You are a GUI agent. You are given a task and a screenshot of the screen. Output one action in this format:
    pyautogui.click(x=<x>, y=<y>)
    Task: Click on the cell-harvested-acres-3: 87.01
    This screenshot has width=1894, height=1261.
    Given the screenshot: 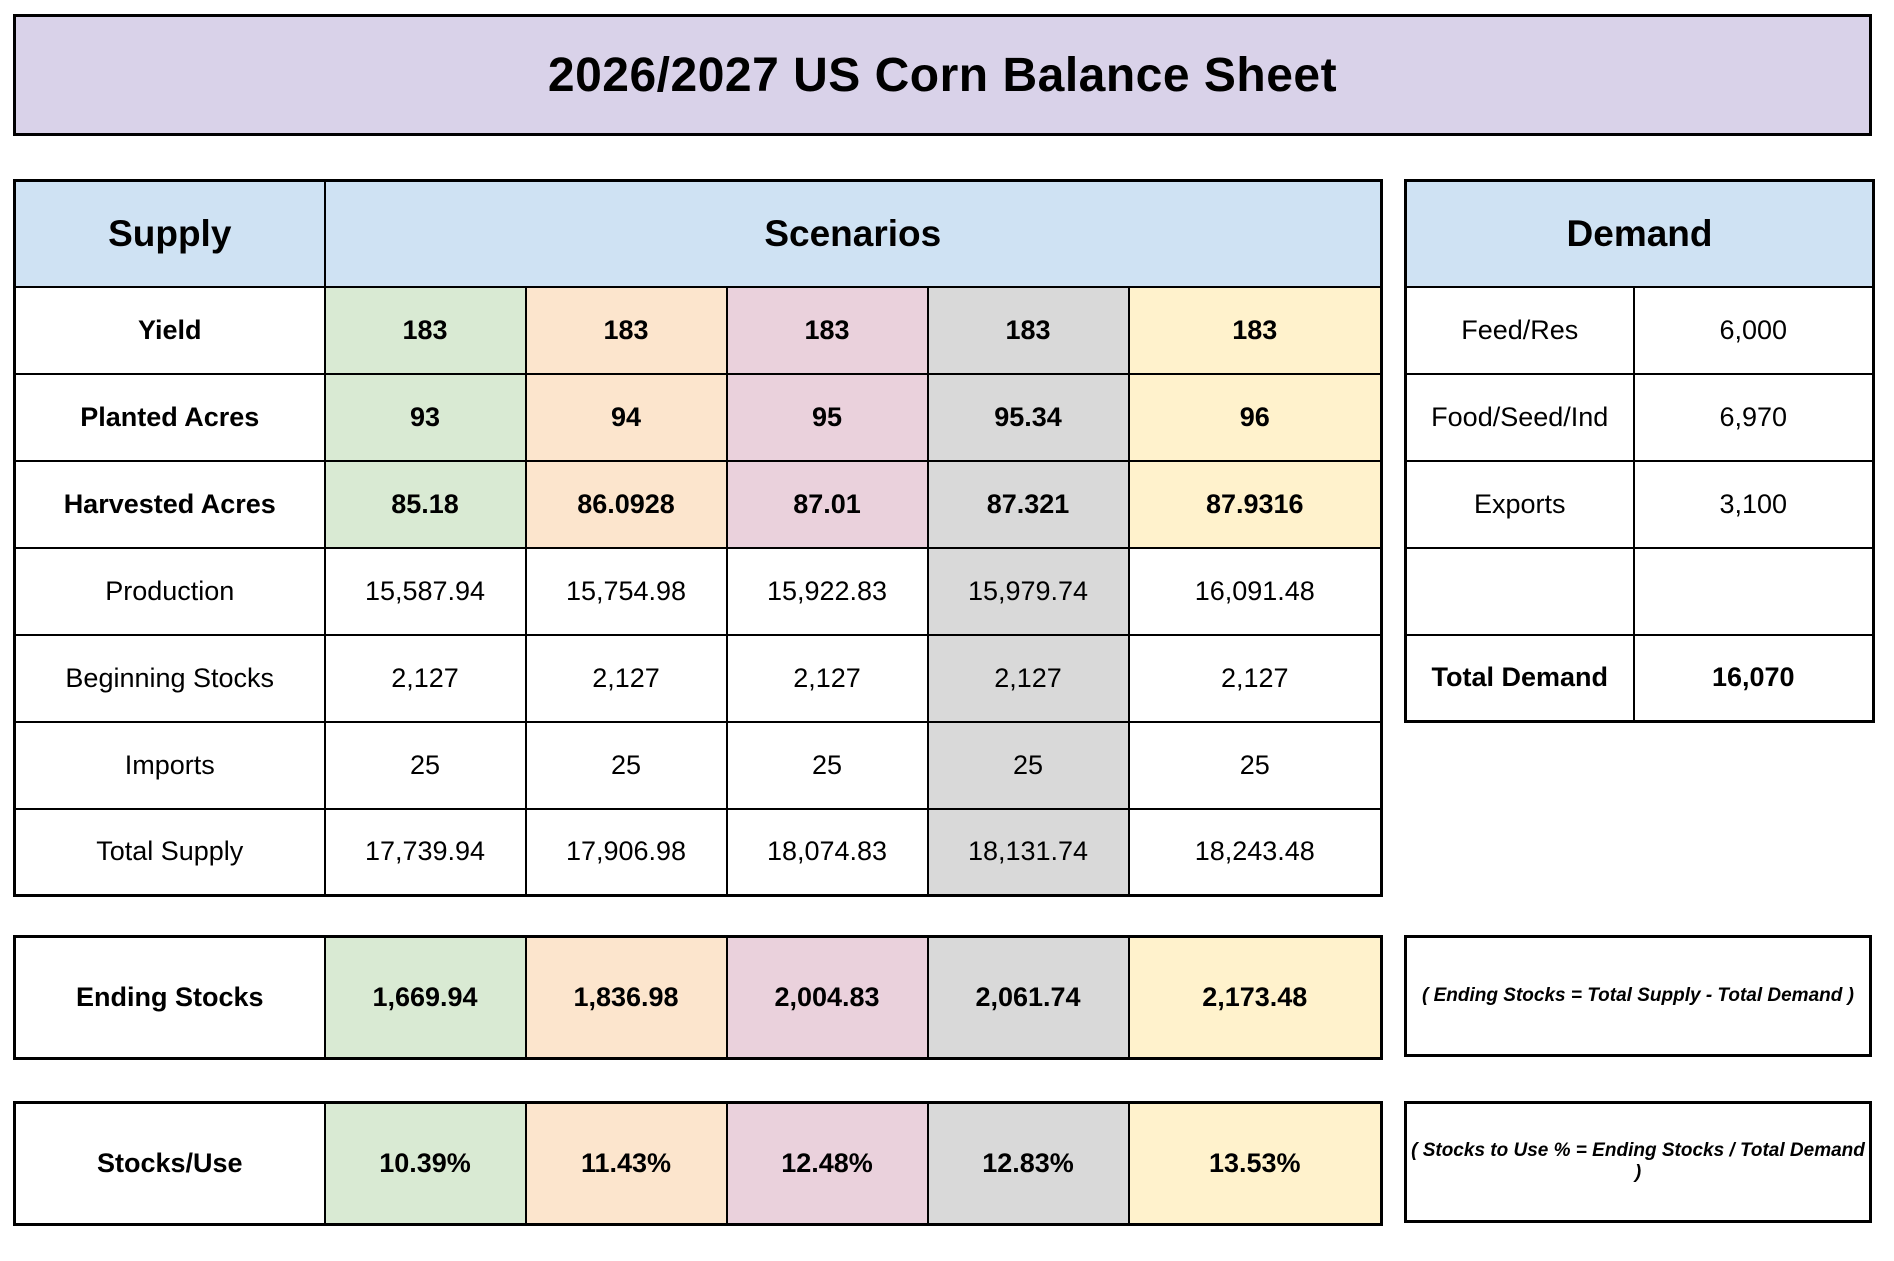 What is the action you would take?
    pyautogui.click(x=827, y=504)
    